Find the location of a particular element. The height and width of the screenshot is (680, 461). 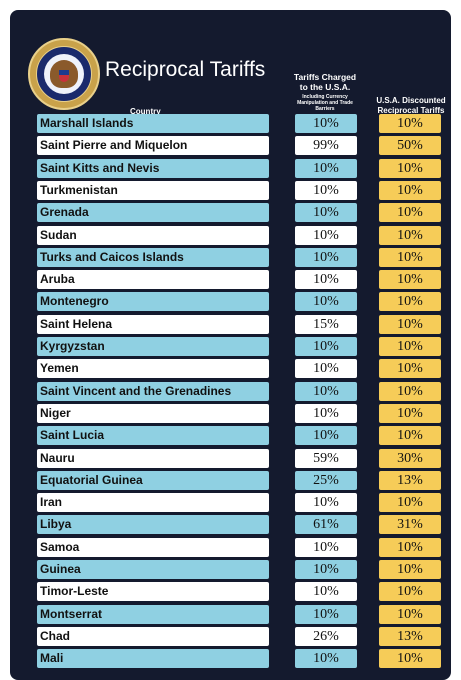

country-name: Libya is located at coordinates (153, 524).